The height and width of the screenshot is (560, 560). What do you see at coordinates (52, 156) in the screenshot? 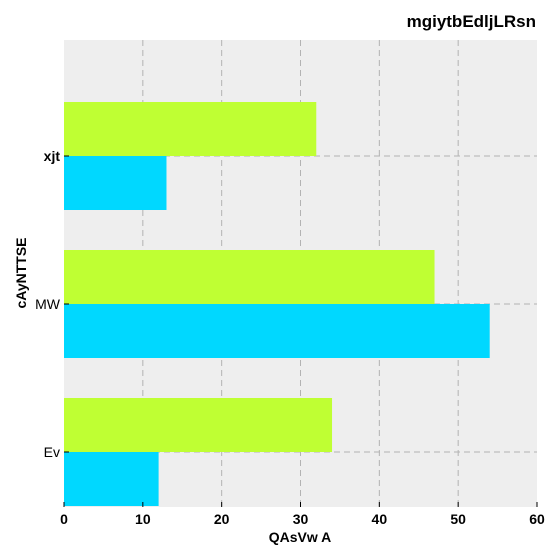
I see `y-tick-label: xjt` at bounding box center [52, 156].